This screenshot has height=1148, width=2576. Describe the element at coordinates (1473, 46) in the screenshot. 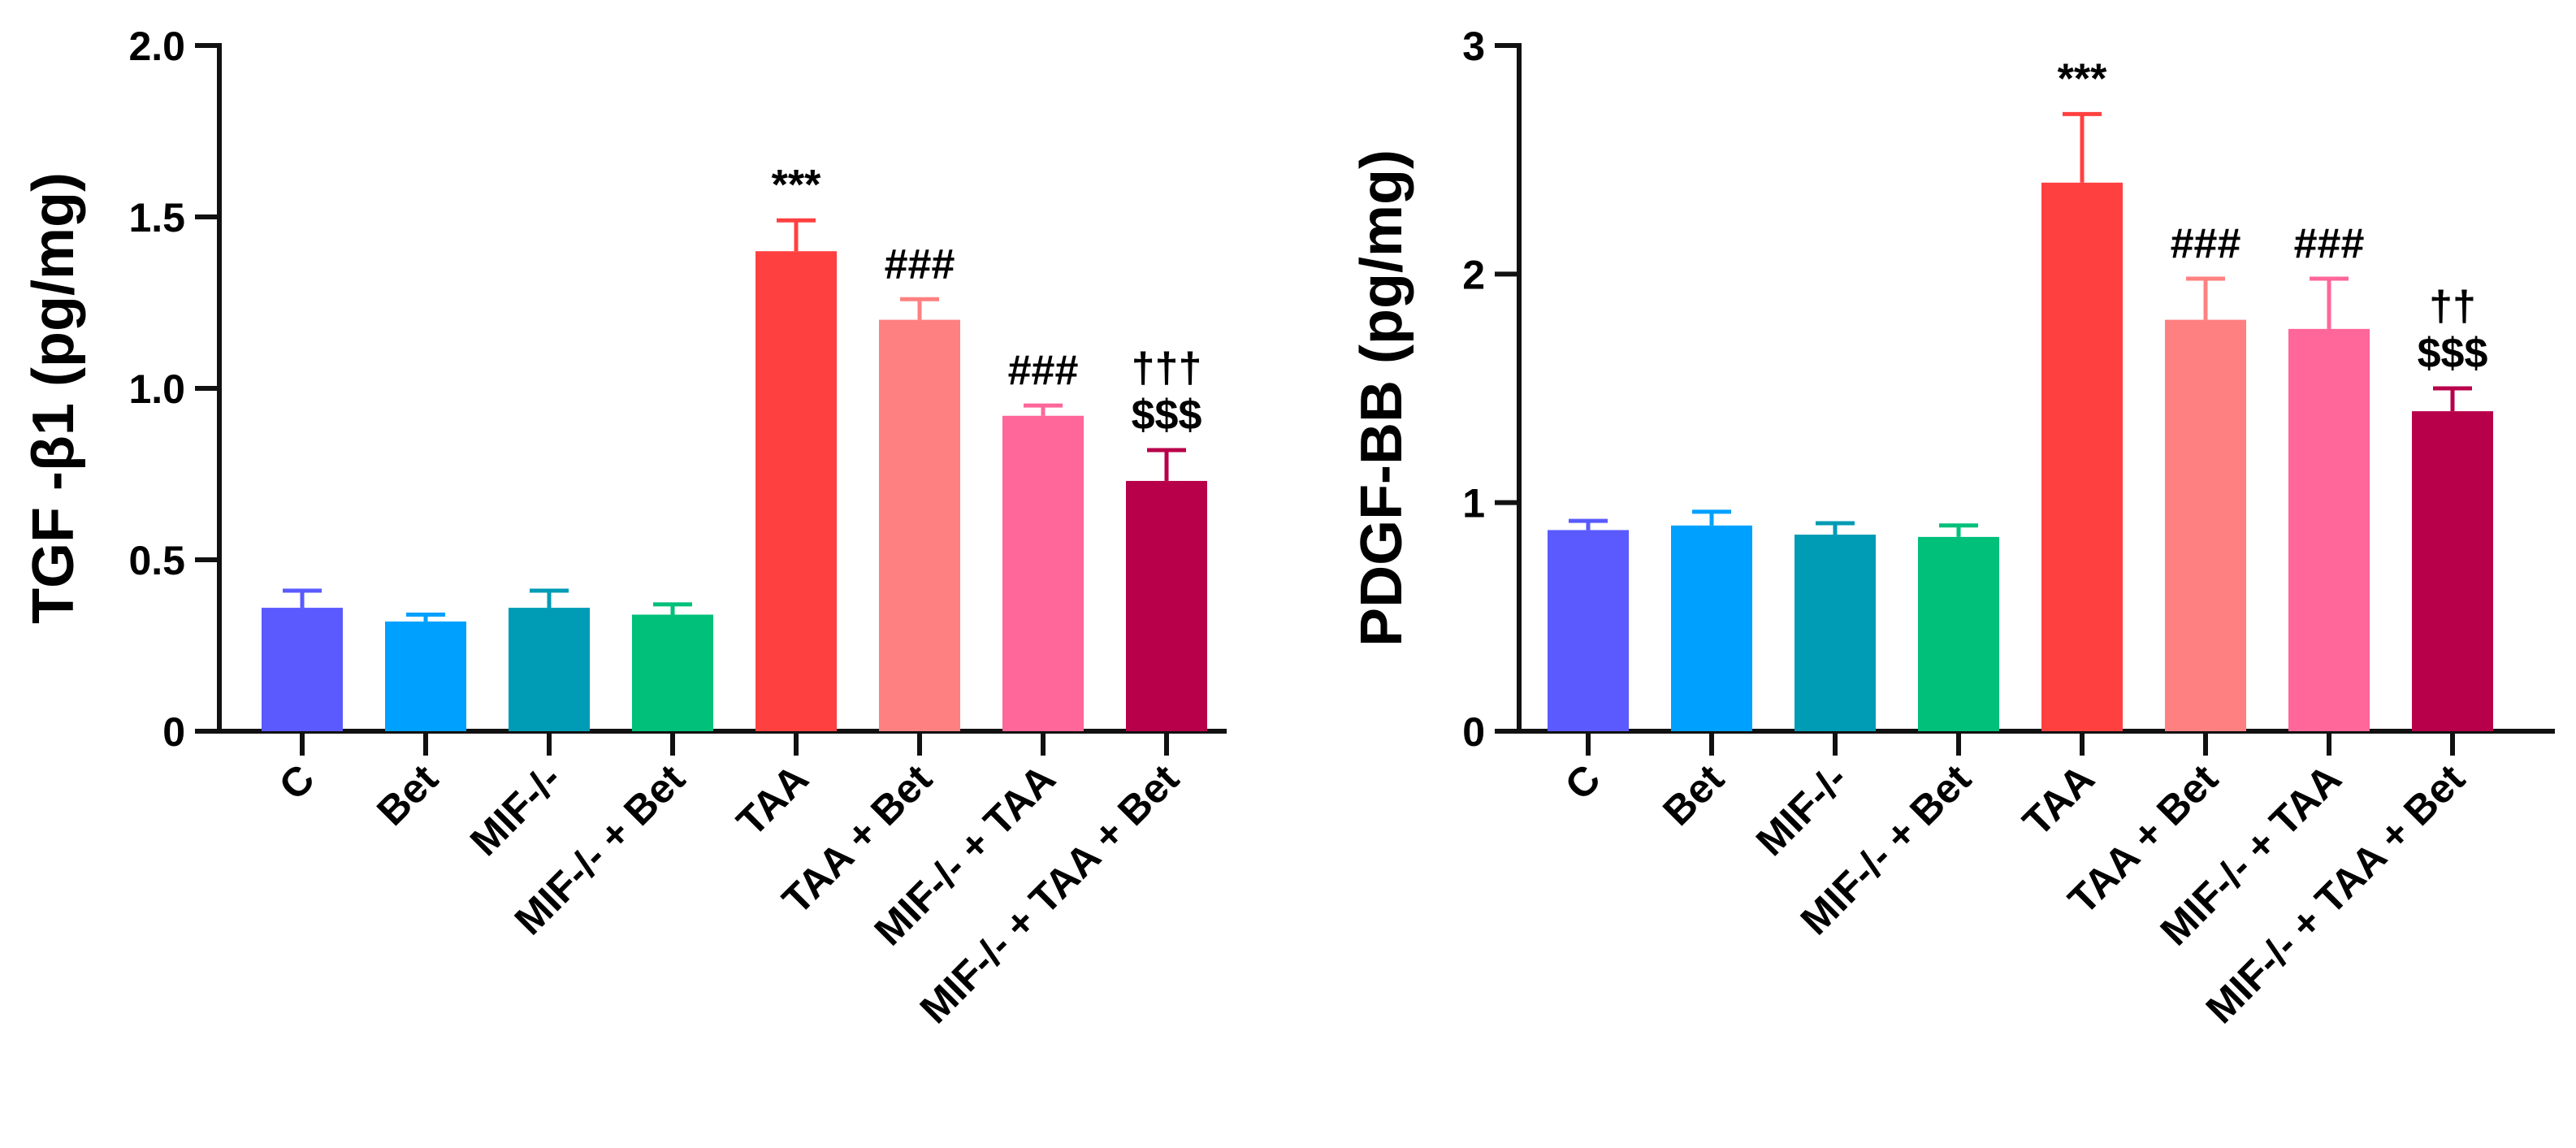

I see `y-tick-label: 3` at that location.